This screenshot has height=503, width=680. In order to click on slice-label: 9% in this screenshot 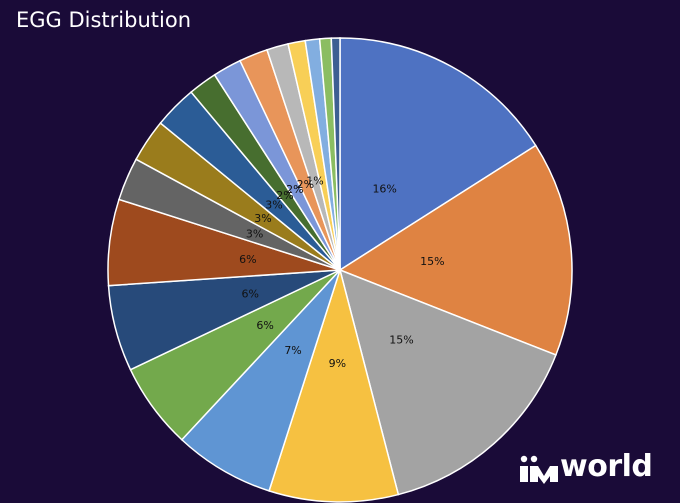, I will do `click(337, 363)`.